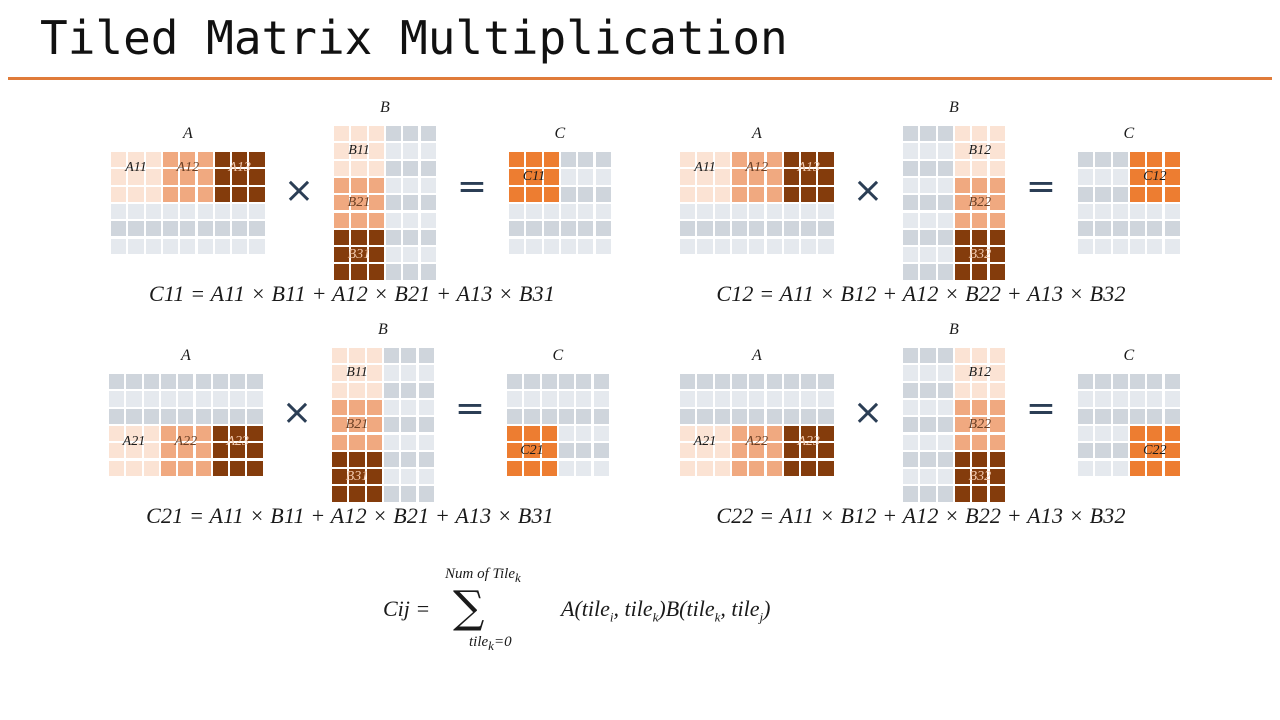 This screenshot has width=1280, height=720. Describe the element at coordinates (757, 203) in the screenshot. I see `matrix-a-c12: A11 A12 A13` at that location.